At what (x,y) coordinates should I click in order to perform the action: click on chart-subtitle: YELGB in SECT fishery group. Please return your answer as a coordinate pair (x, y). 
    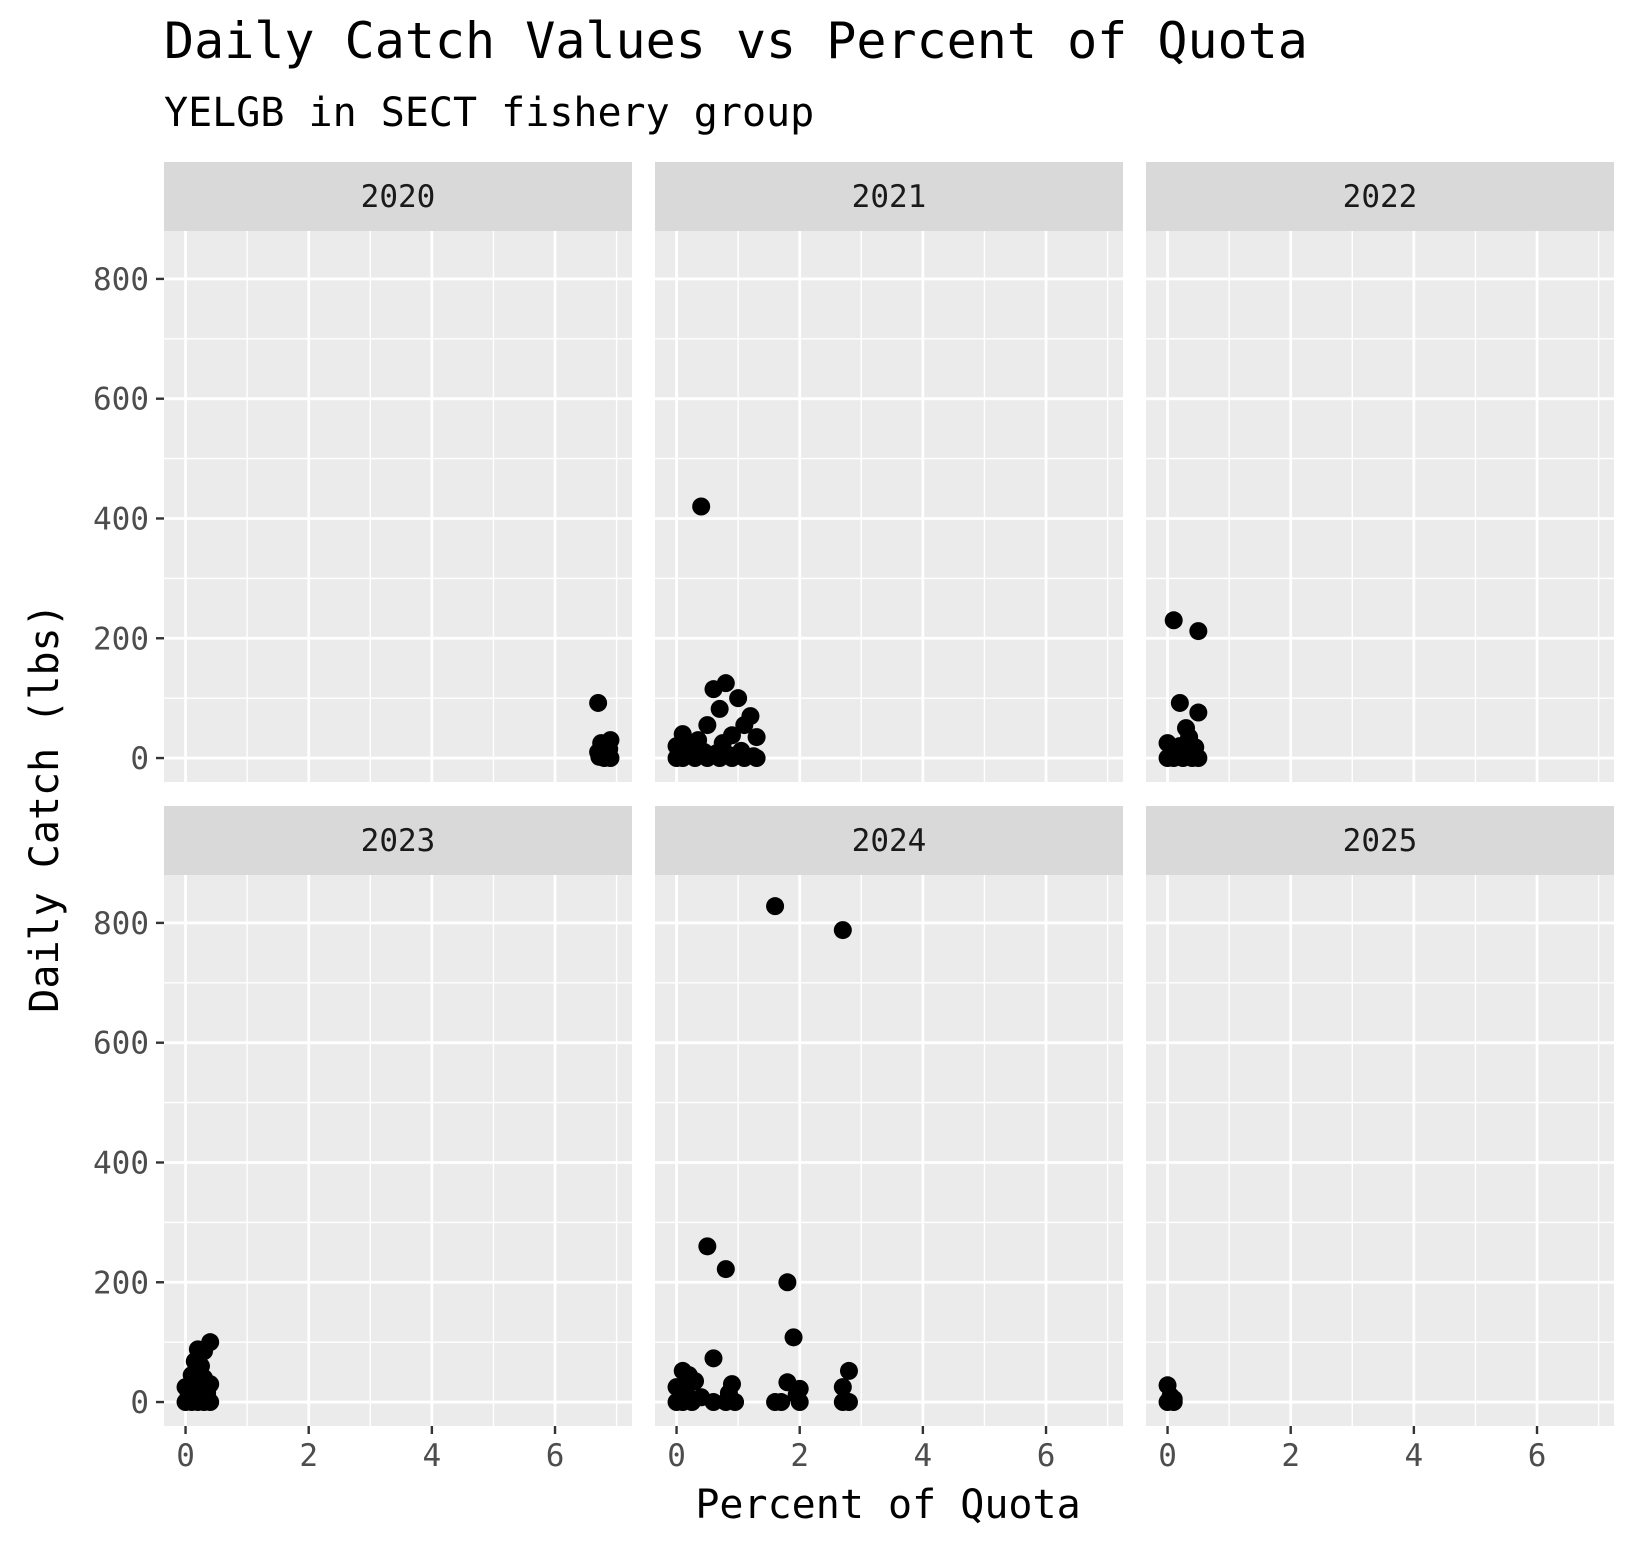
    Looking at the image, I should click on (489, 113).